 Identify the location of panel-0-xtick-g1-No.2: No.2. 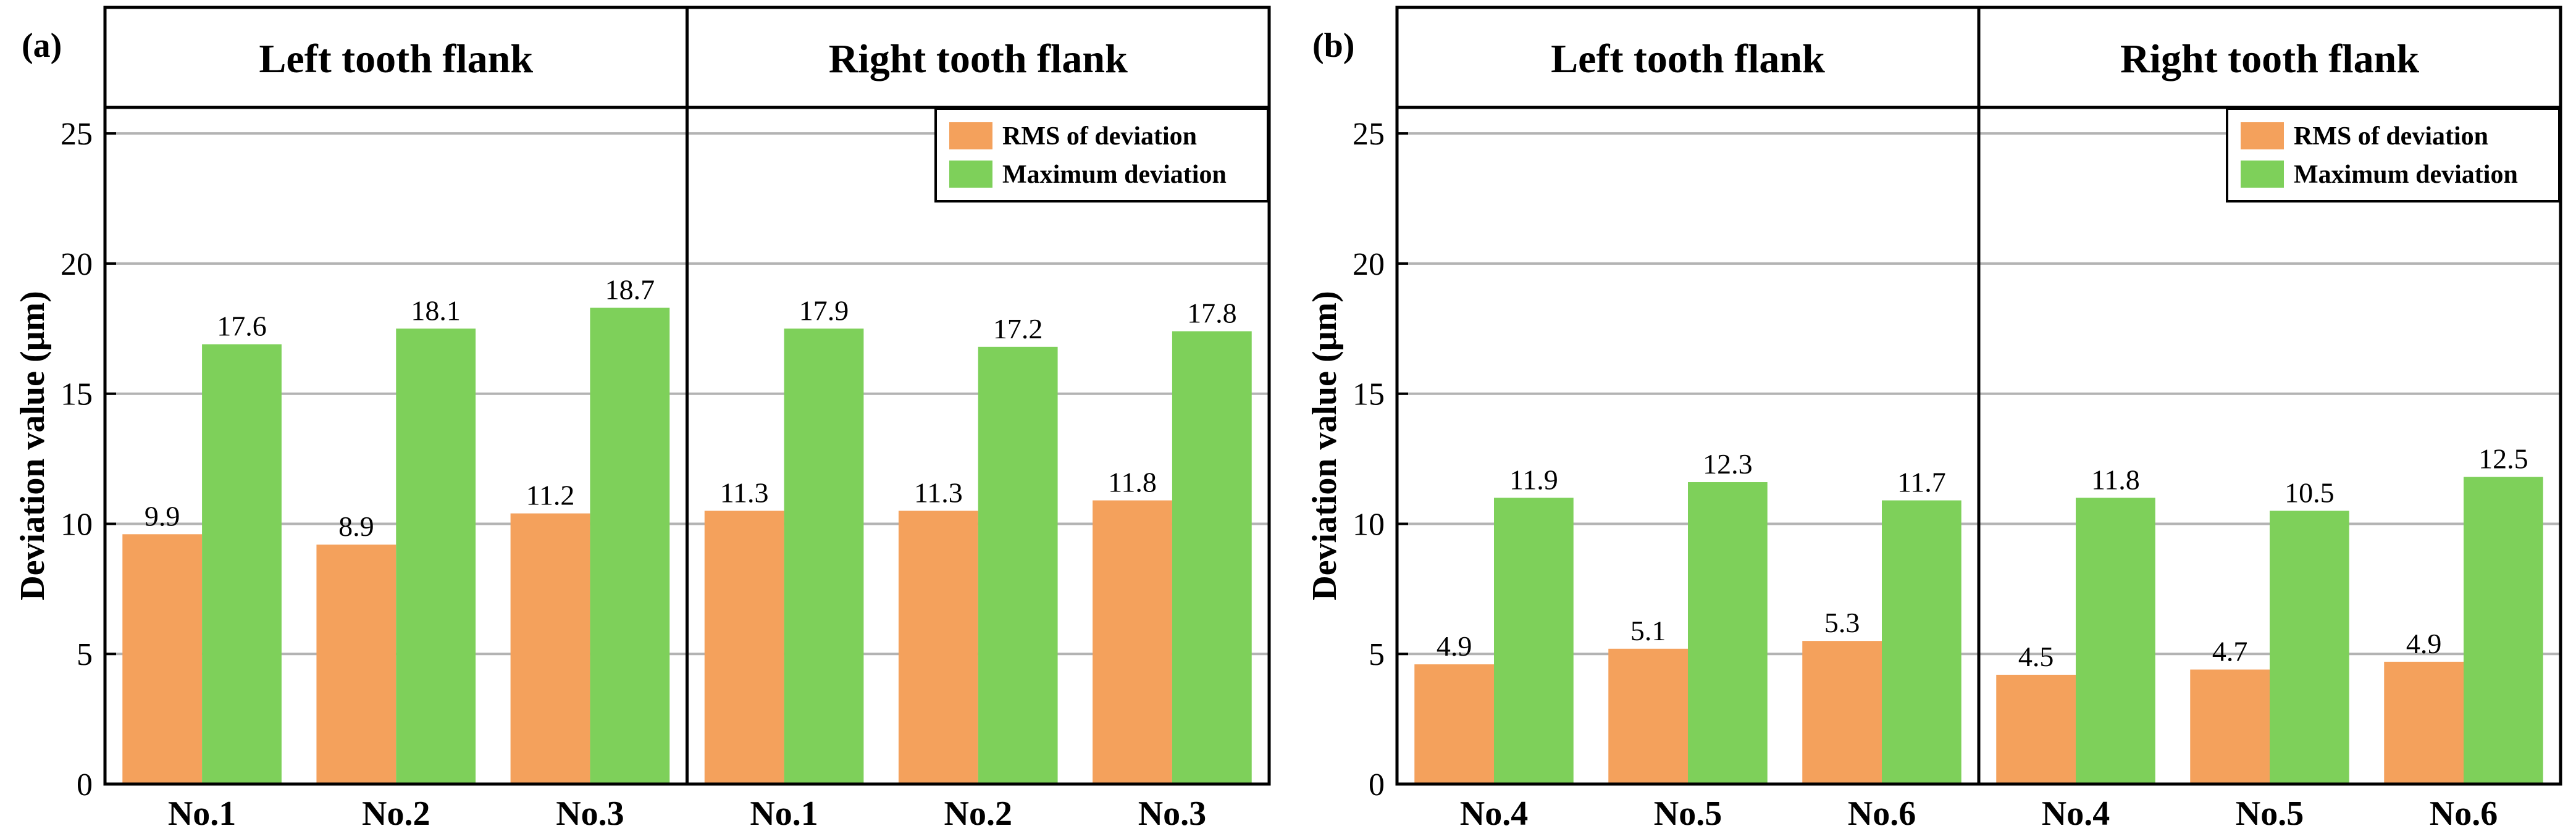
(978, 814).